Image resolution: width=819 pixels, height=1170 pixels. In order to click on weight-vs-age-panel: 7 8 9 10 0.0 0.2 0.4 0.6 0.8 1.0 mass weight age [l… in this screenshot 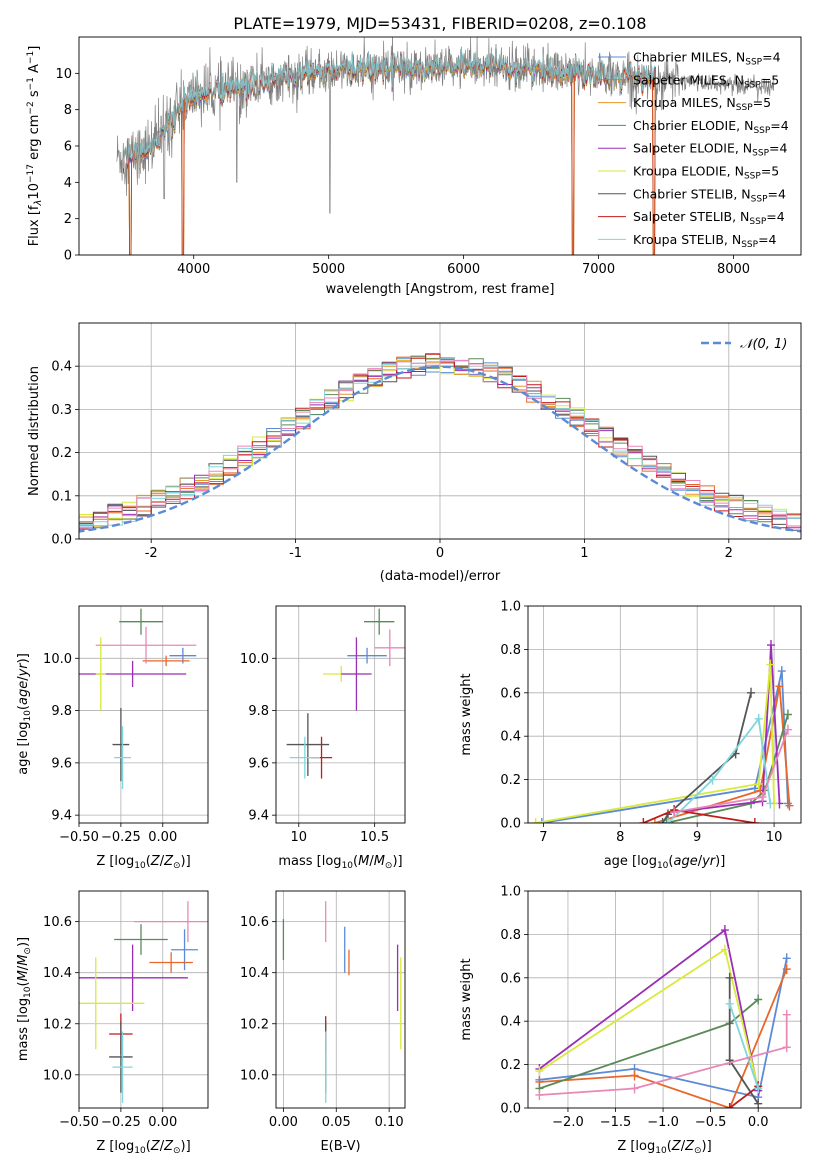, I will do `click(630, 735)`.